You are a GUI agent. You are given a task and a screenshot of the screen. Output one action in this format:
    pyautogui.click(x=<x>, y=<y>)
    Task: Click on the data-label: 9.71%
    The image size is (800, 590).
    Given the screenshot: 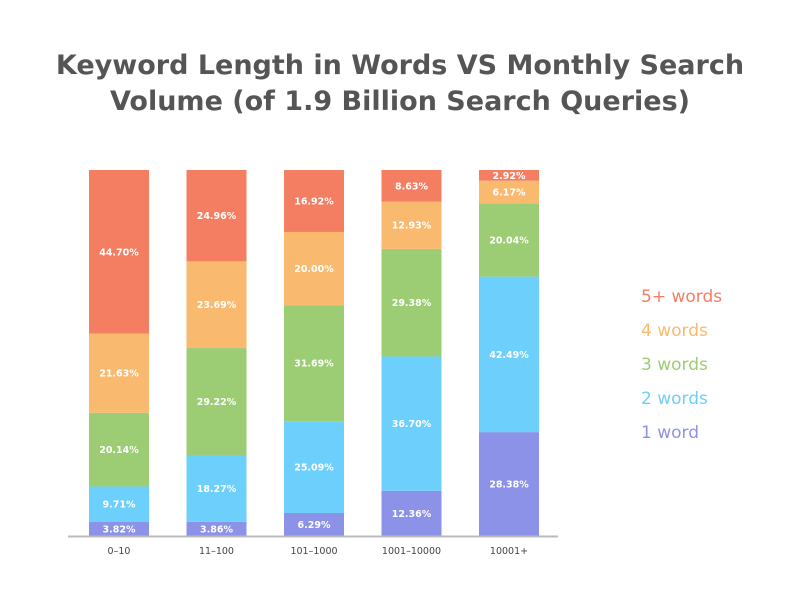 What is the action you would take?
    pyautogui.click(x=119, y=505)
    